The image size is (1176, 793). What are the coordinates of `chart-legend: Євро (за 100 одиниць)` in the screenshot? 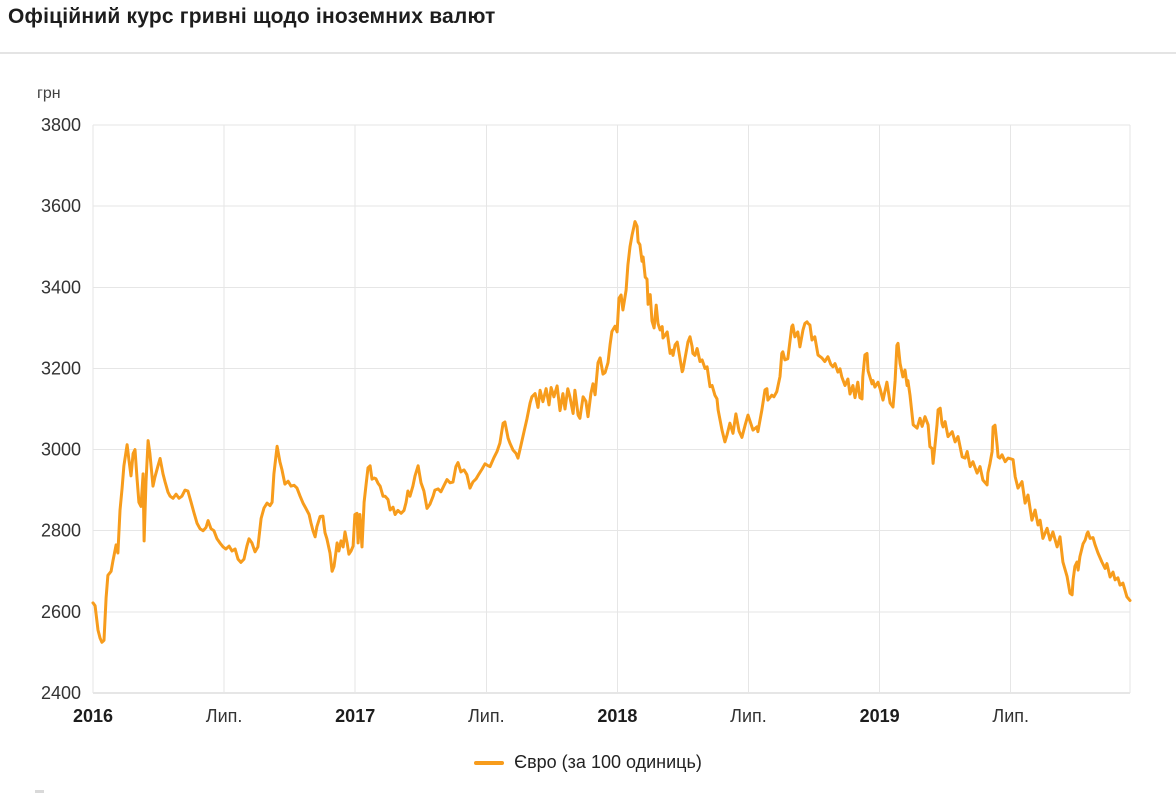 It's located at (588, 762).